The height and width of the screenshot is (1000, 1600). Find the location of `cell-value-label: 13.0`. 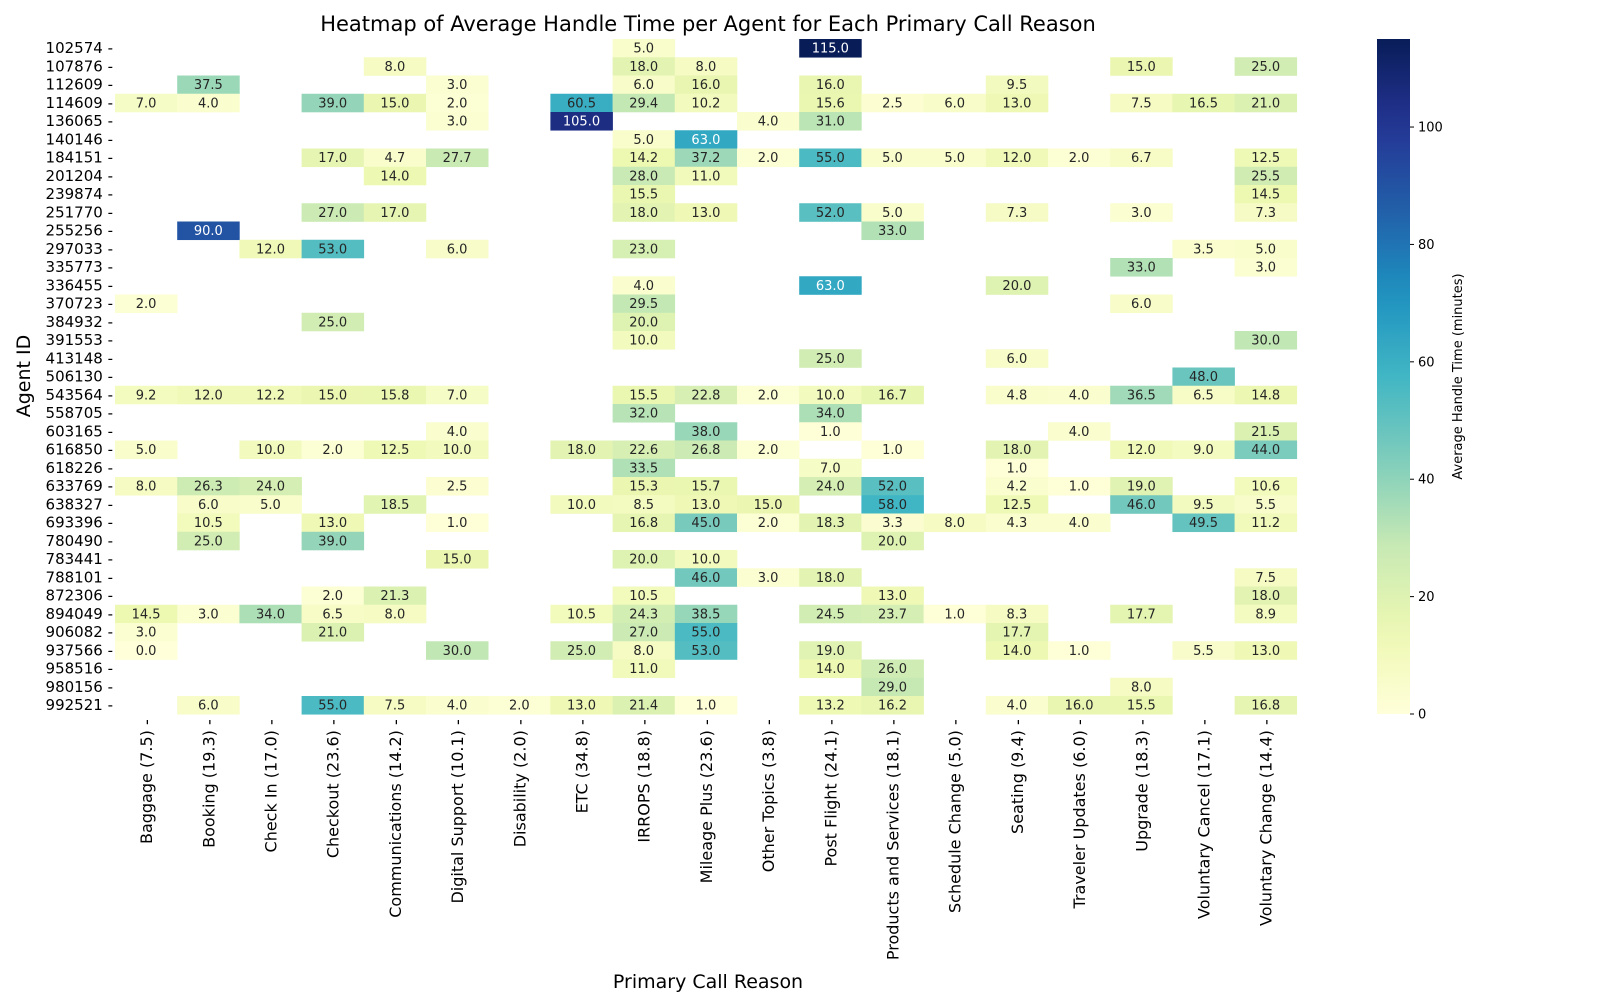

cell-value-label: 13.0 is located at coordinates (705, 505).